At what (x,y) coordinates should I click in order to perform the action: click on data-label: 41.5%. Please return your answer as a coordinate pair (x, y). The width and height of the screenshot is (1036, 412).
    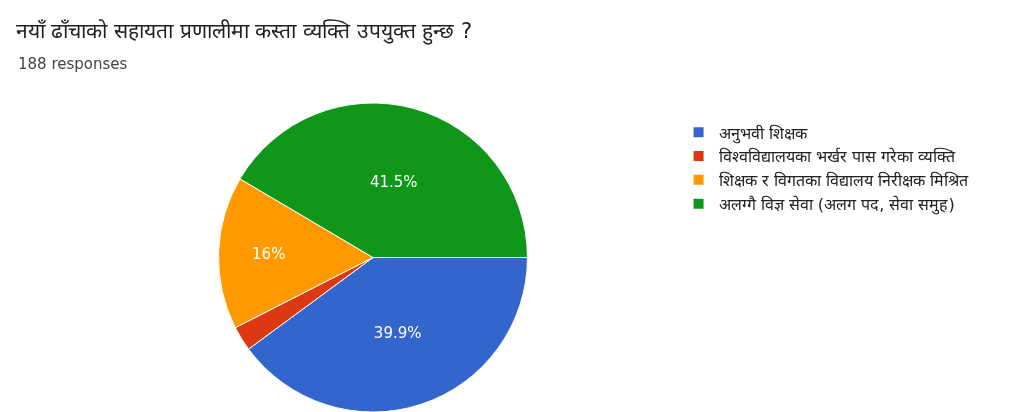
    Looking at the image, I should click on (393, 181).